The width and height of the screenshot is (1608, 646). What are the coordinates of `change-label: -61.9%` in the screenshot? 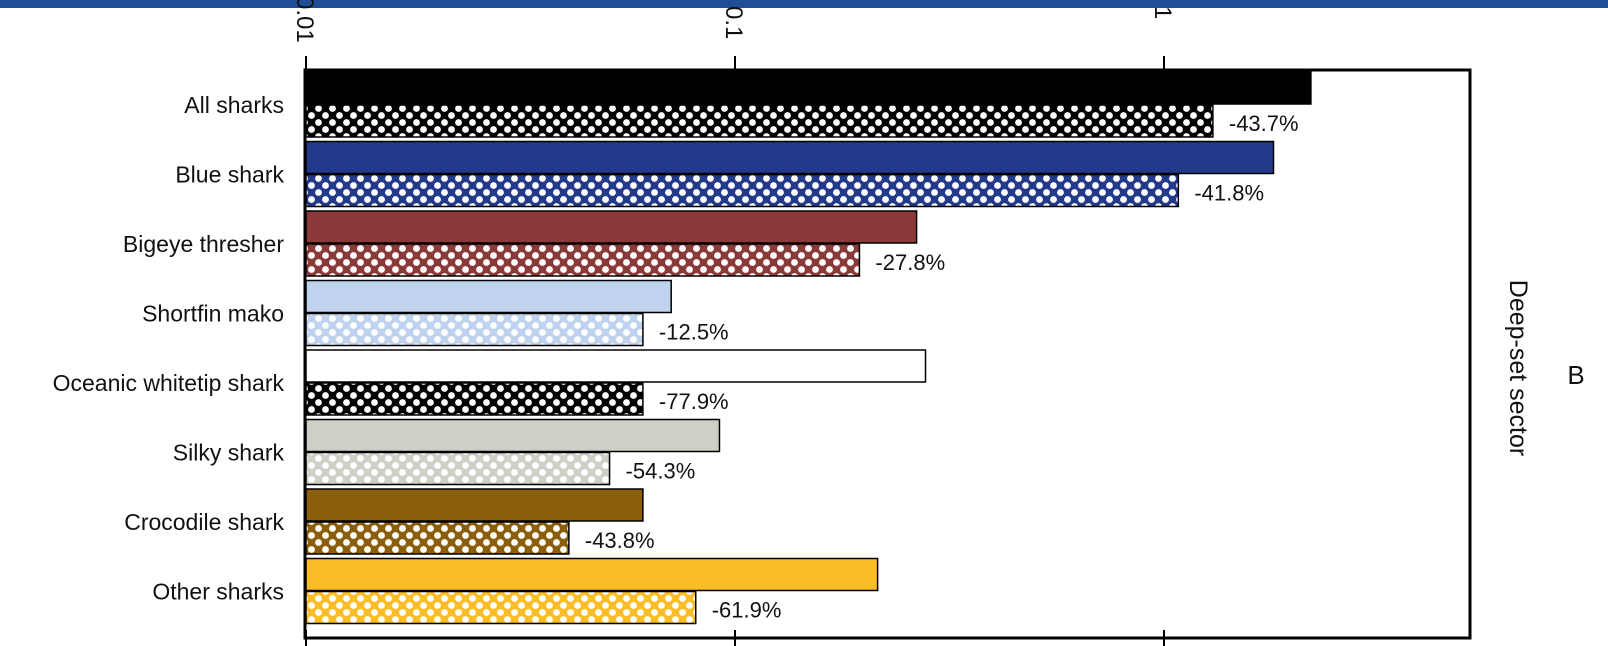 It's located at (747, 610).